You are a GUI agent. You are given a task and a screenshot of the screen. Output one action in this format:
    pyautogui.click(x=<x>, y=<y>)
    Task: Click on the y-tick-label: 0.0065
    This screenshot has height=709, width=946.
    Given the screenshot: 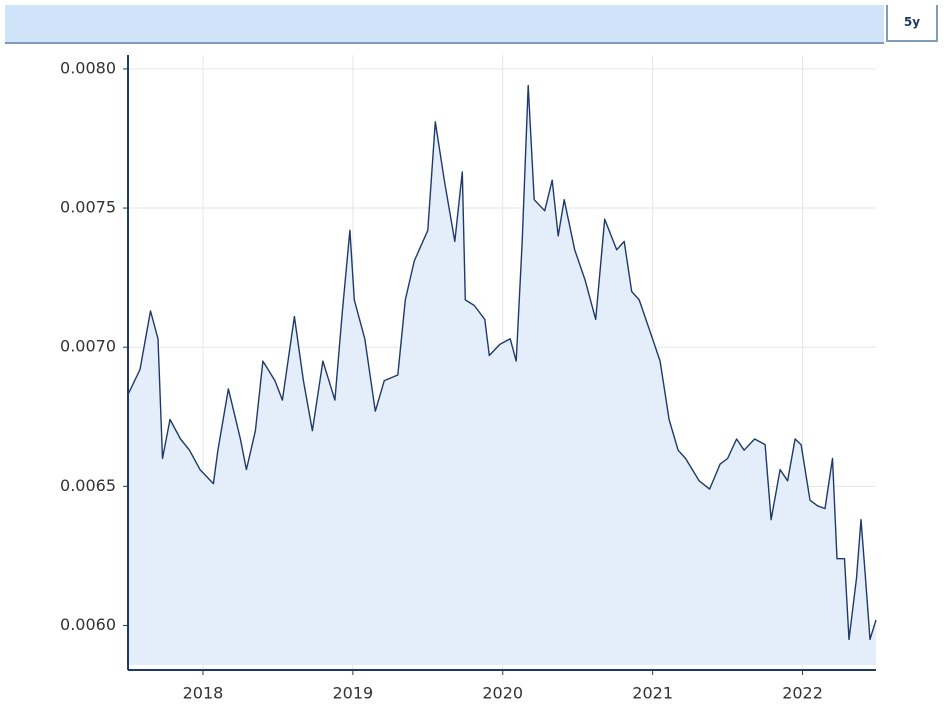 What is the action you would take?
    pyautogui.click(x=88, y=485)
    